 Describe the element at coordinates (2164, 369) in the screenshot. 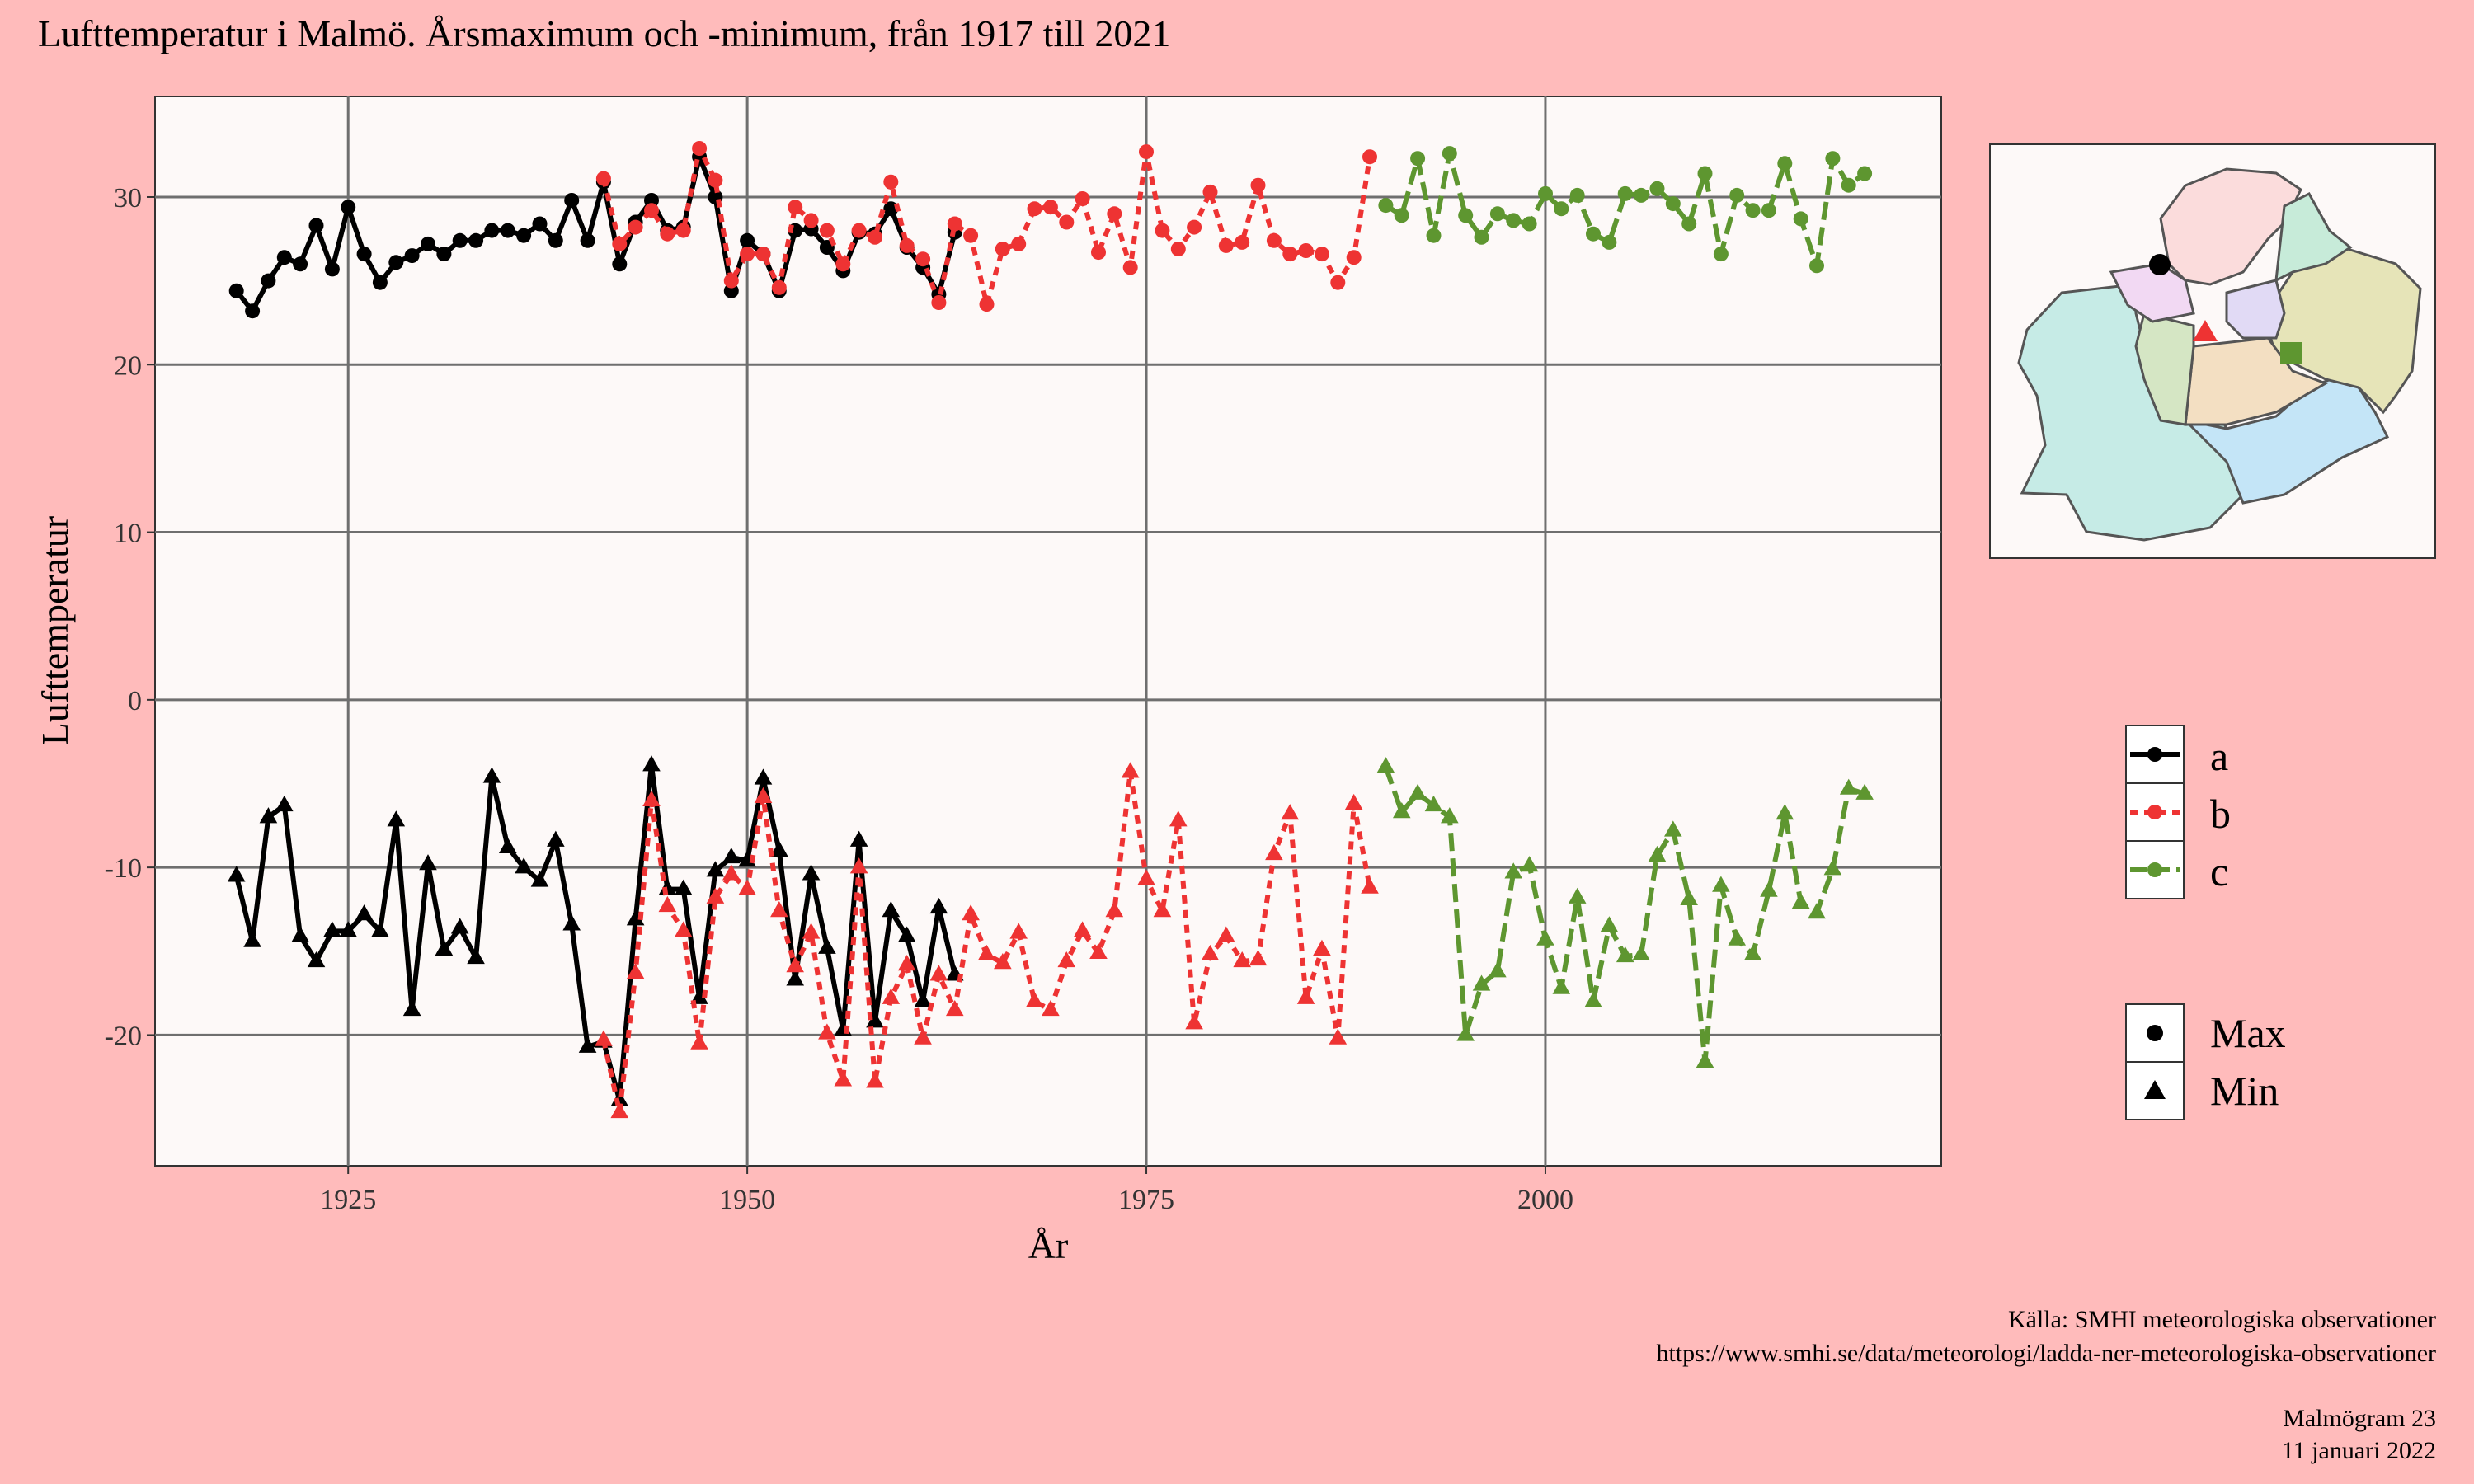

I see `map-district-southwest` at that location.